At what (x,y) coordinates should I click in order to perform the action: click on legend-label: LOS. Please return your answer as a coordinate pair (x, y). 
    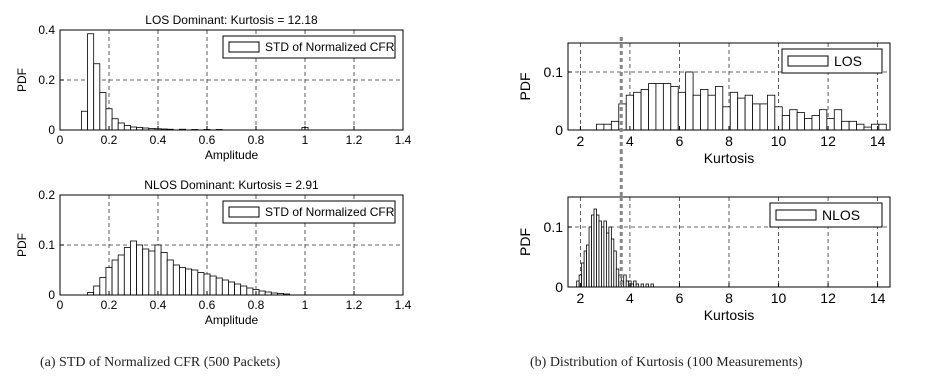
    Looking at the image, I should click on (848, 61).